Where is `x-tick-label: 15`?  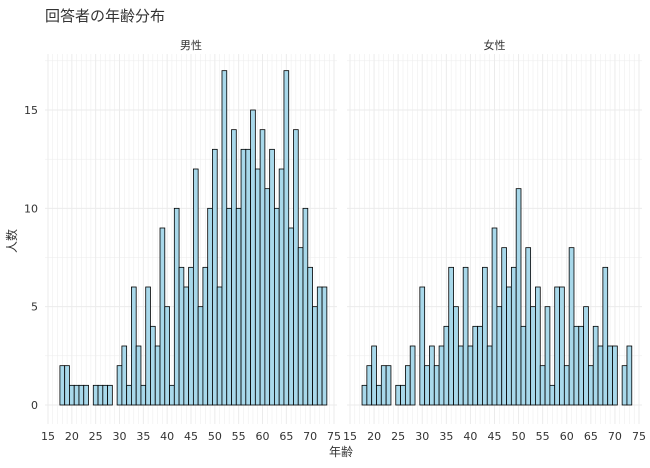 x-tick-label: 15 is located at coordinates (350, 436).